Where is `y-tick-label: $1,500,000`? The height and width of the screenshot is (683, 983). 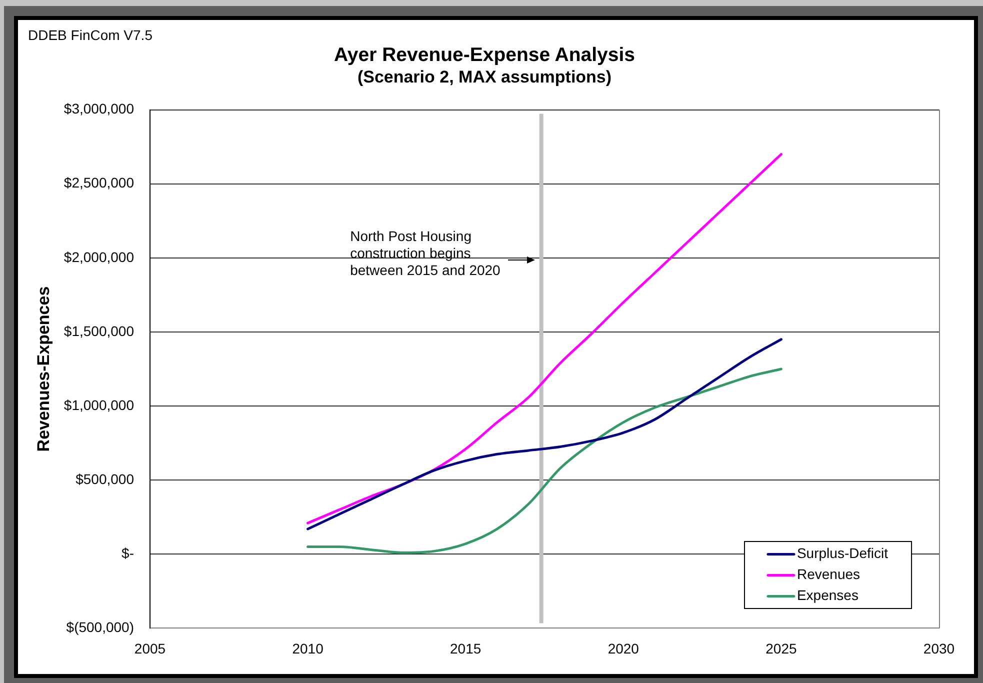 y-tick-label: $1,500,000 is located at coordinates (99, 330).